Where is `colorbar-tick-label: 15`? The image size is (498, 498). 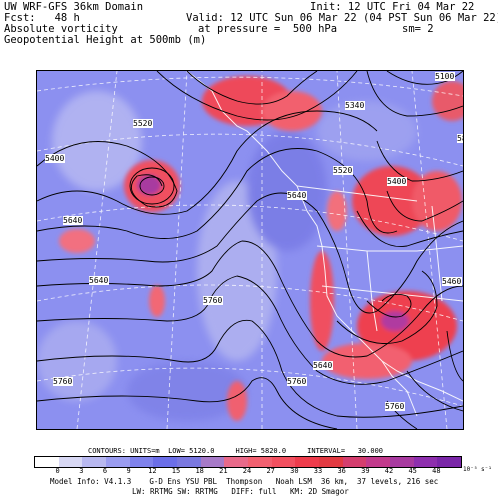 colorbar-tick-label: 15 is located at coordinates (176, 471).